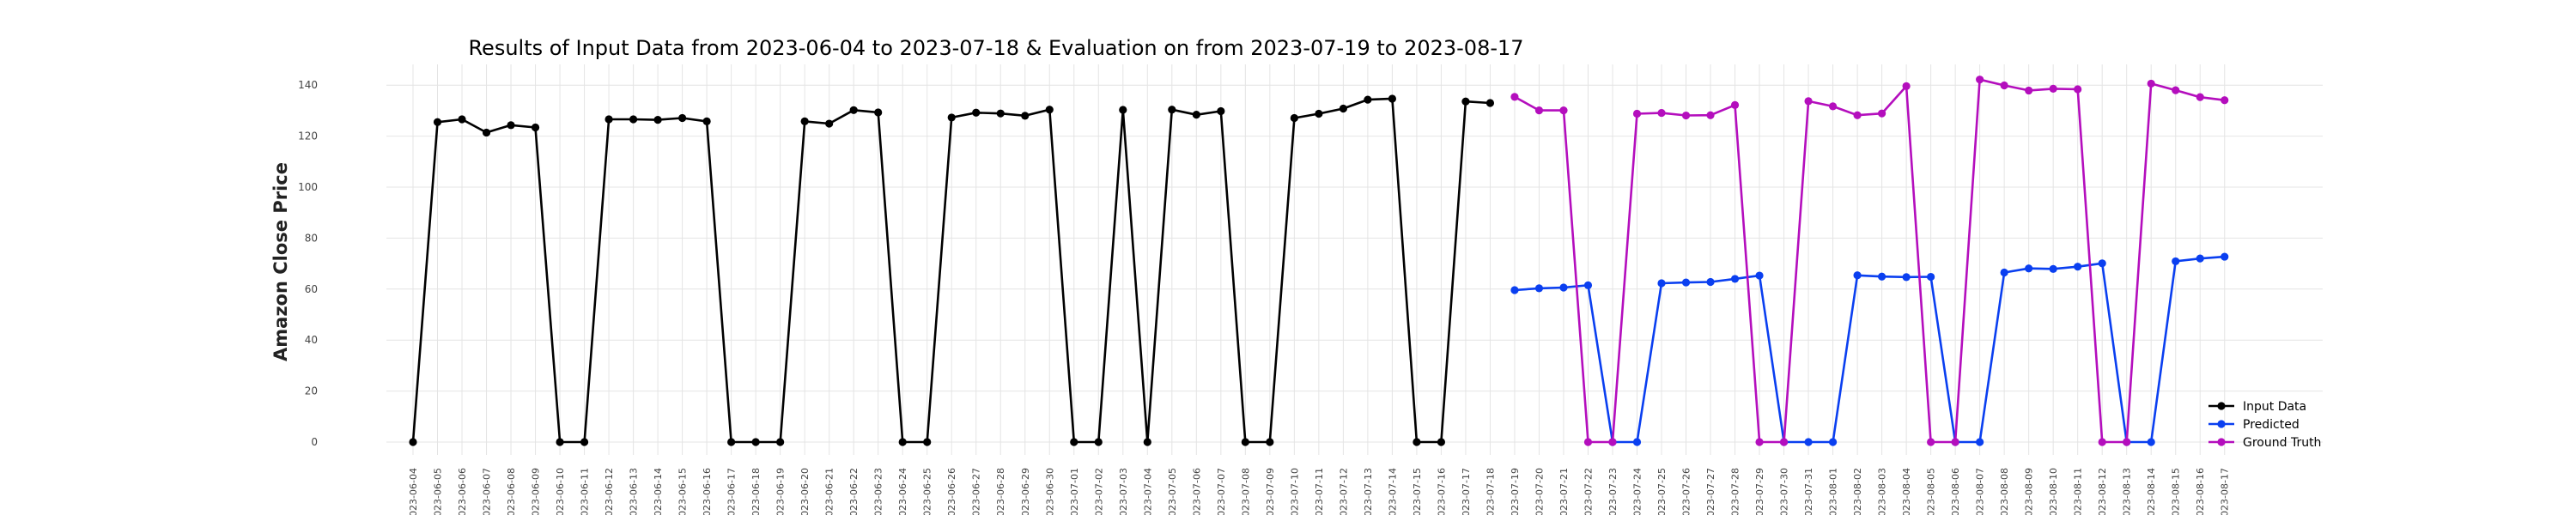 This screenshot has width=2576, height=515. Describe the element at coordinates (1466, 491) in the screenshot. I see `x-tick-label: 2023-07-17` at that location.